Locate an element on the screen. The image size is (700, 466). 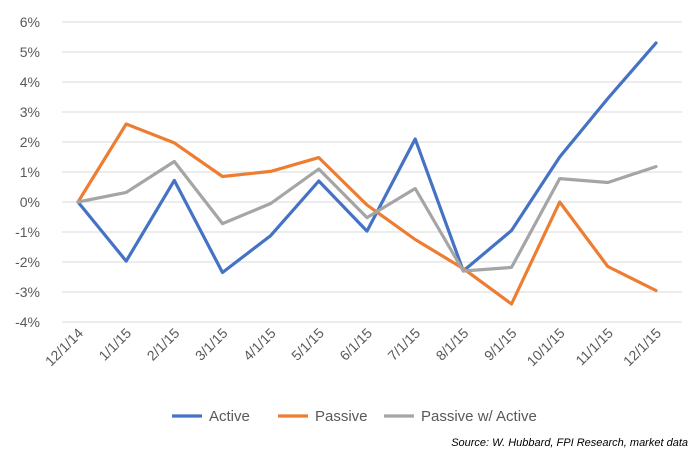
y-tick-label: 3% is located at coordinates (30, 112).